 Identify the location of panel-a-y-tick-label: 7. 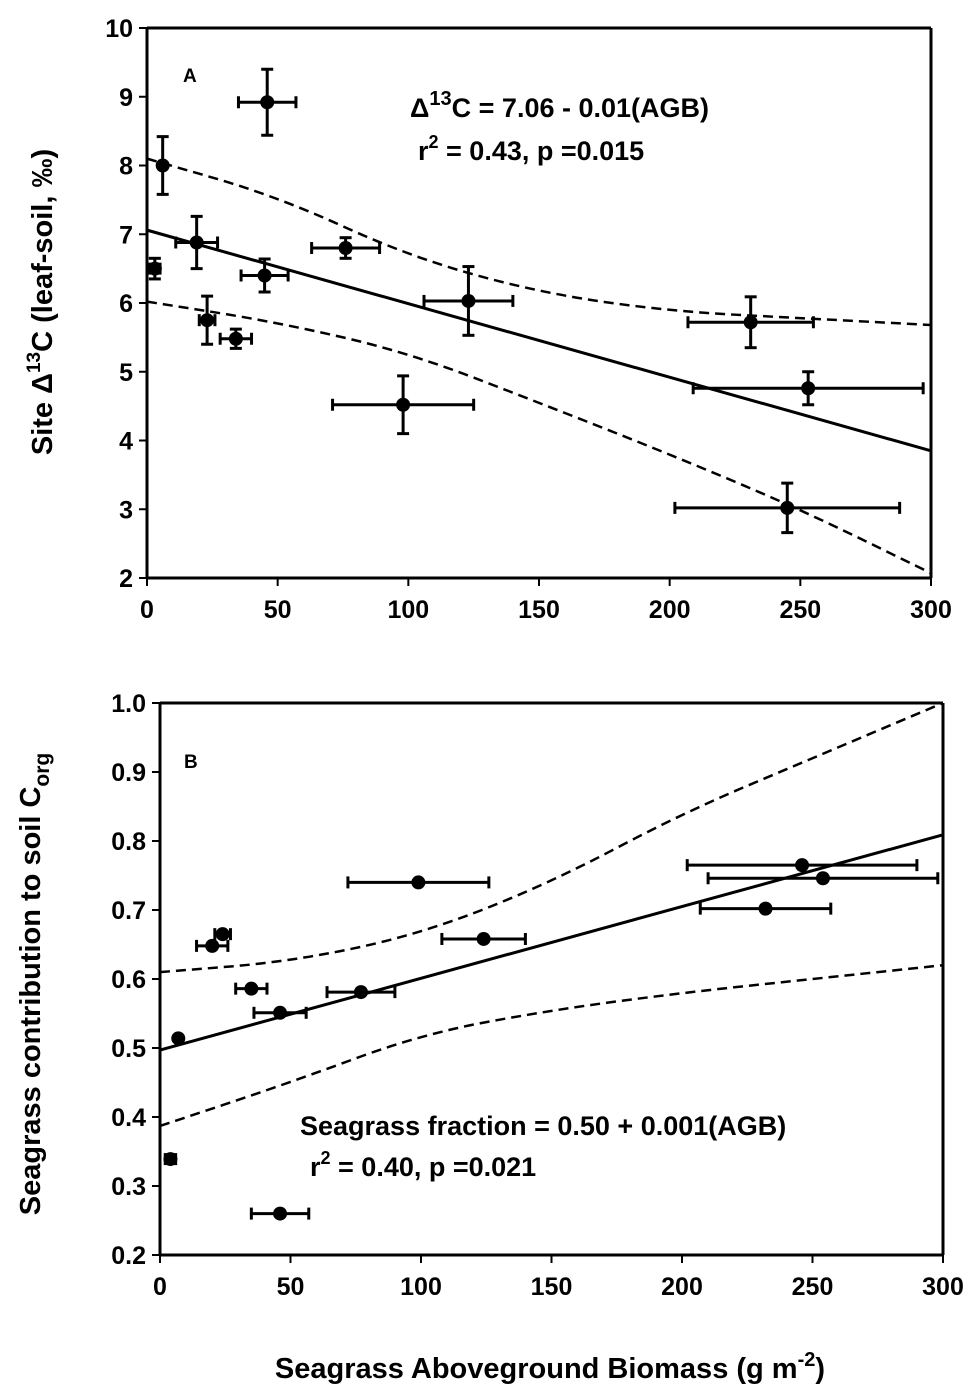
(126, 235).